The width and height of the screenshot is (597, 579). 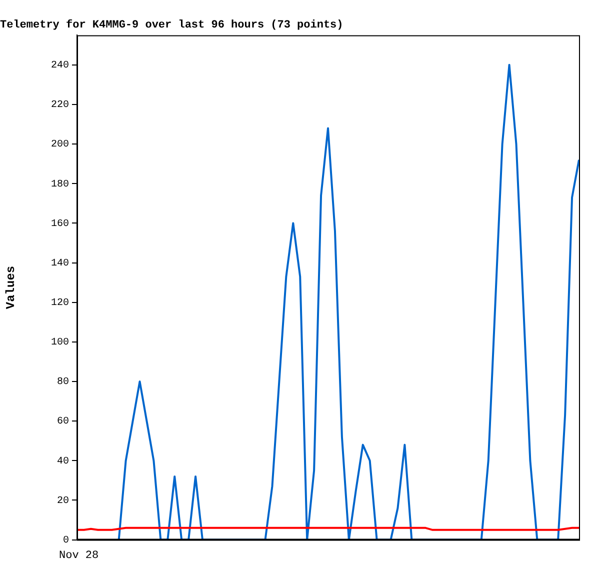 I want to click on y-tick-label: 80, so click(x=62, y=382).